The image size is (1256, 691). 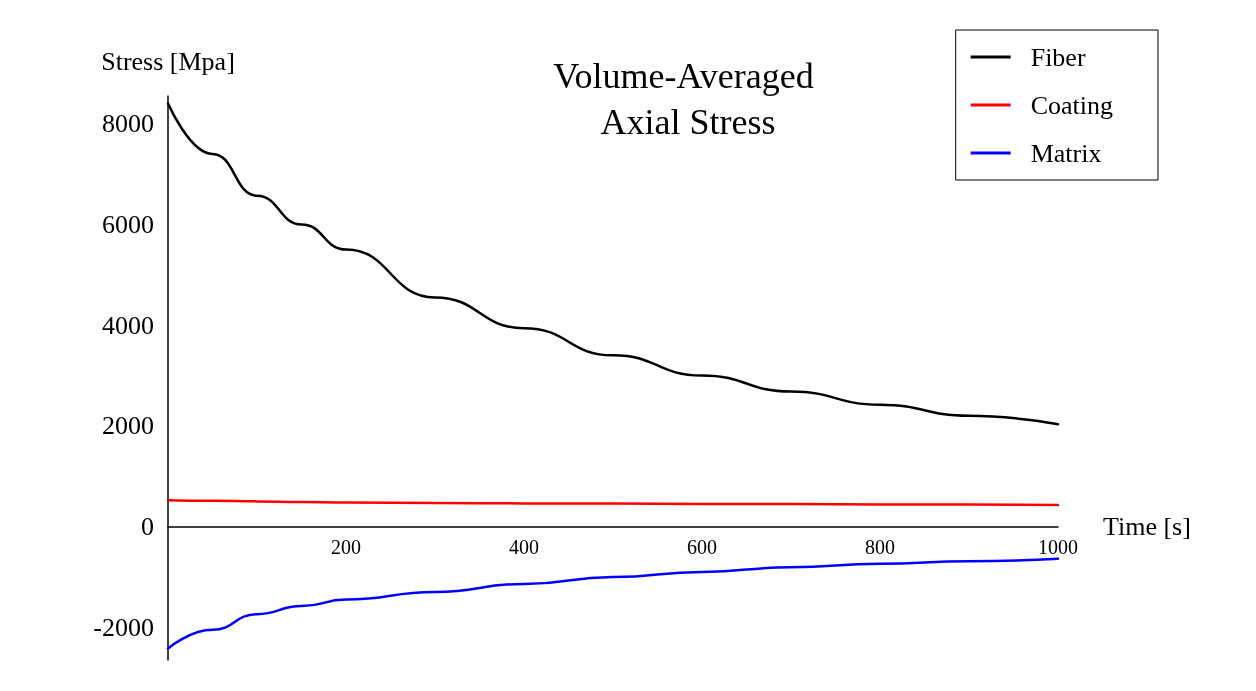 I want to click on legend-label: Coating, so click(x=1072, y=105).